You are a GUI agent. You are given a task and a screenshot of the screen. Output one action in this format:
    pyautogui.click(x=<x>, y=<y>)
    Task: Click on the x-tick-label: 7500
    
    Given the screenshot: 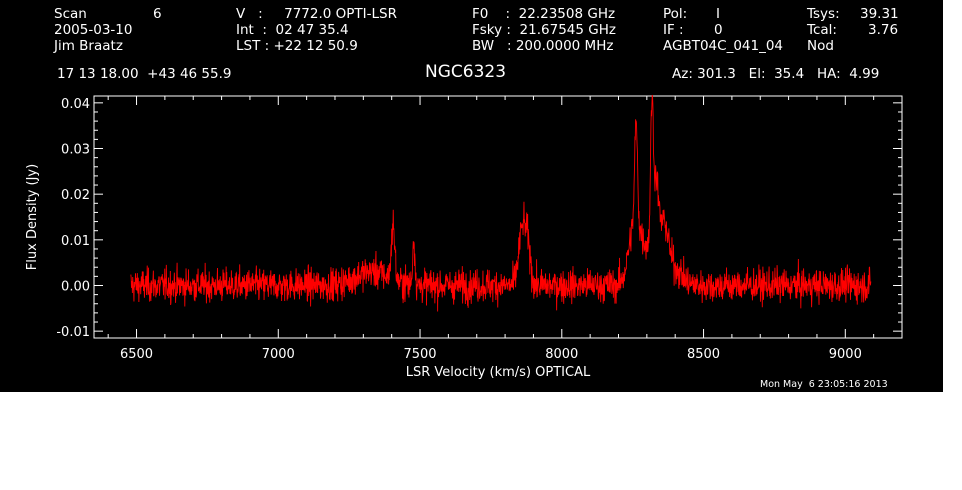 What is the action you would take?
    pyautogui.click(x=419, y=354)
    